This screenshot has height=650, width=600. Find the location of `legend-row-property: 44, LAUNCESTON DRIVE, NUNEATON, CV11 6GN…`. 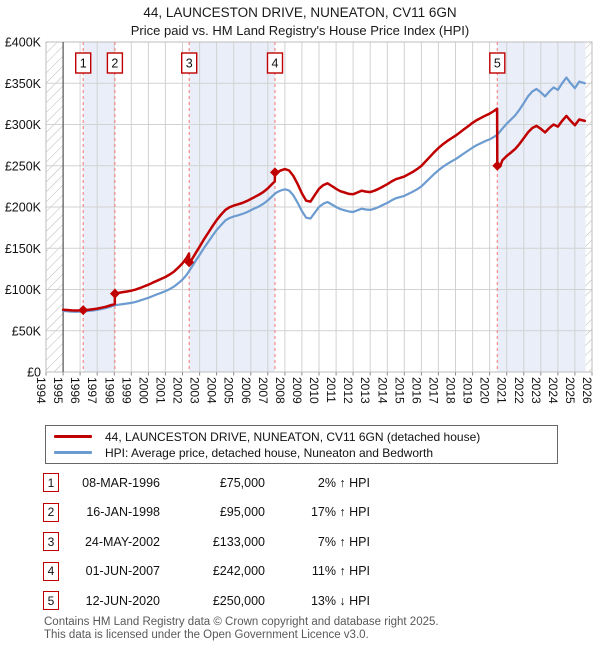

legend-row-property: 44, LAUNCESTON DRIVE, NUNEATON, CV11 6GN… is located at coordinates (301, 437).